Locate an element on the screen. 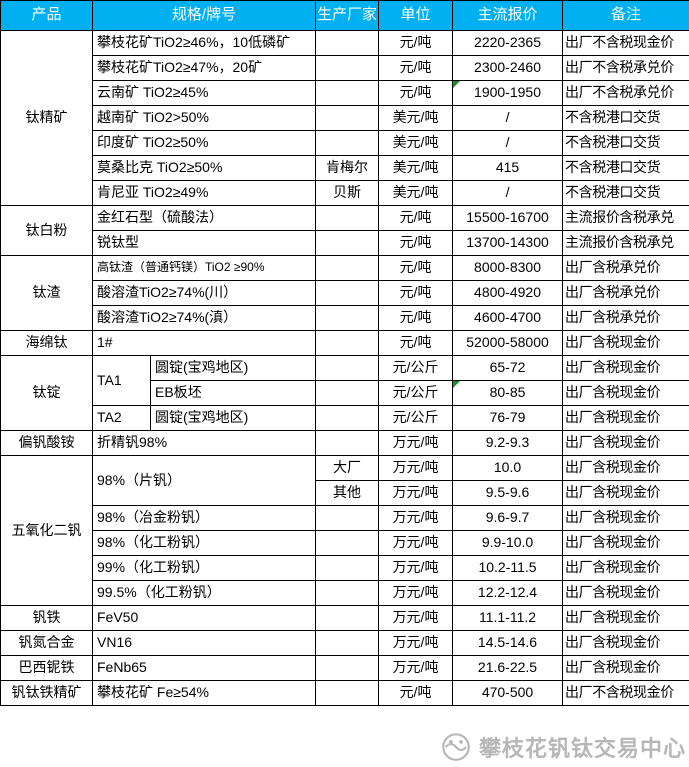  product-cell: 钒钛铁精矿 is located at coordinates (46, 693).